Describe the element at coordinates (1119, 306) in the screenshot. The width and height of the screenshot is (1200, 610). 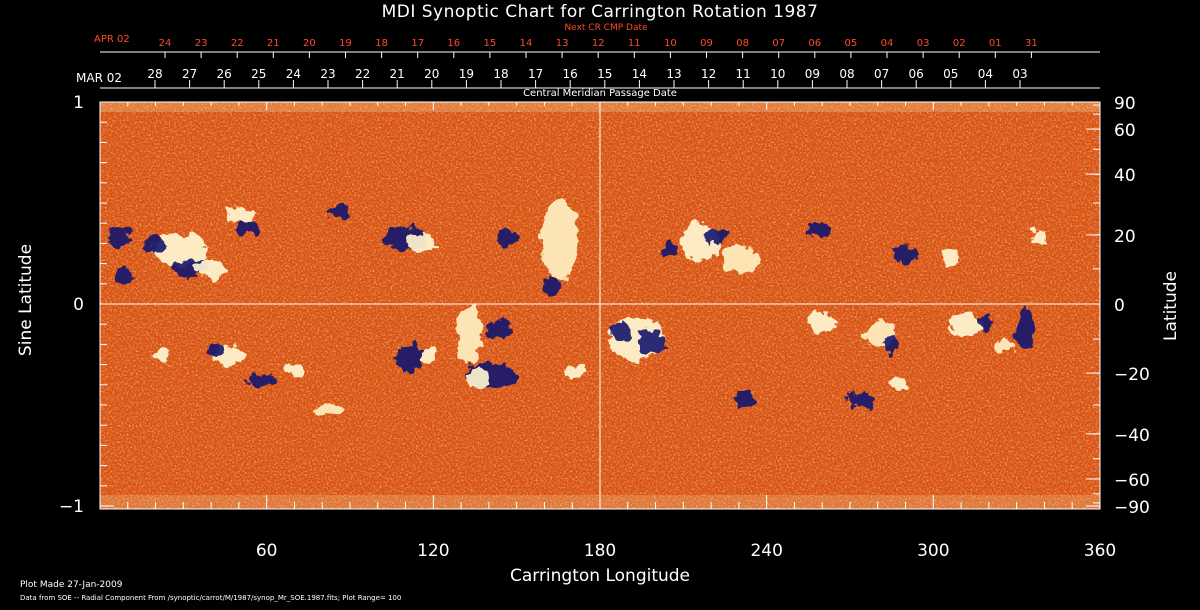
I see `y-tick-label-right: 0` at that location.